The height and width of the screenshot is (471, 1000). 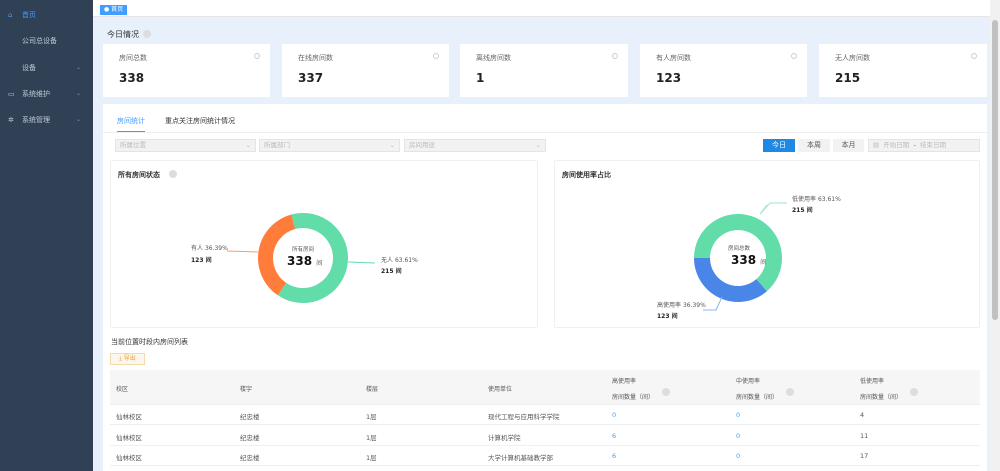 What do you see at coordinates (123, 34) in the screenshot?
I see `today-title: 今日情况` at bounding box center [123, 34].